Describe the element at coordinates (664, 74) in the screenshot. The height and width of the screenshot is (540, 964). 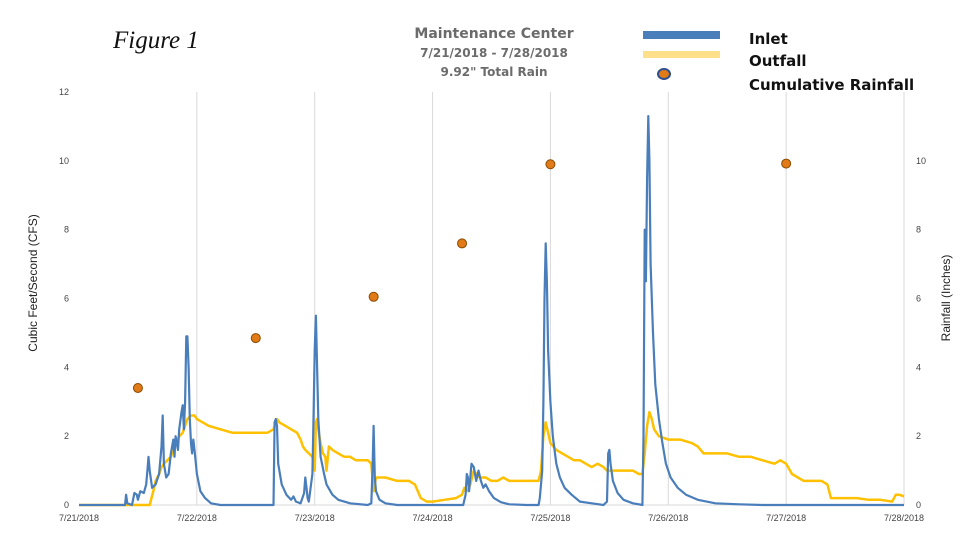
I see `legend-rainfall-marker` at that location.